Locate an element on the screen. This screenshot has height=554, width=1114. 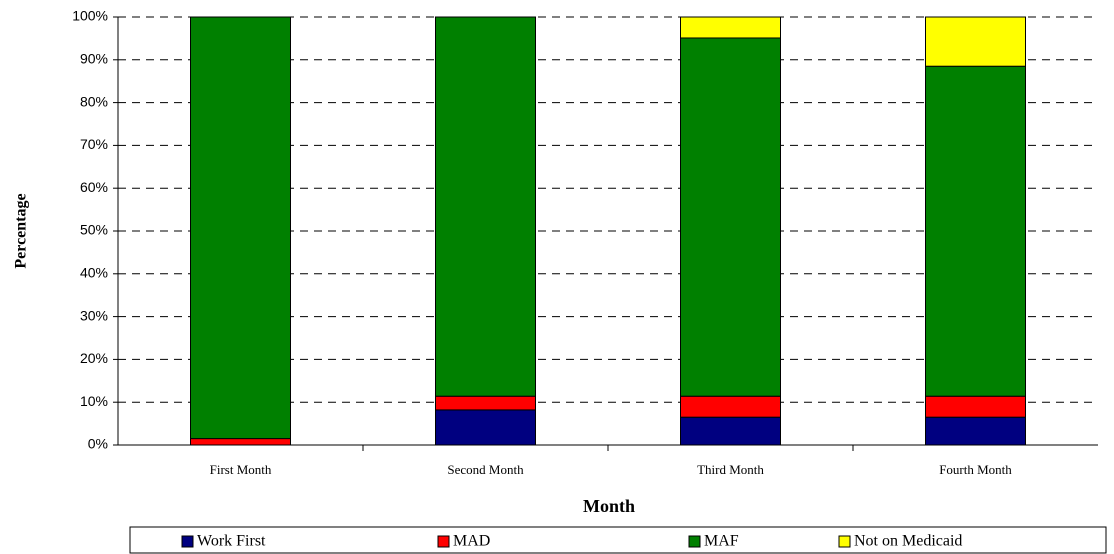
x-tick-label: Third Month is located at coordinates (730, 469).